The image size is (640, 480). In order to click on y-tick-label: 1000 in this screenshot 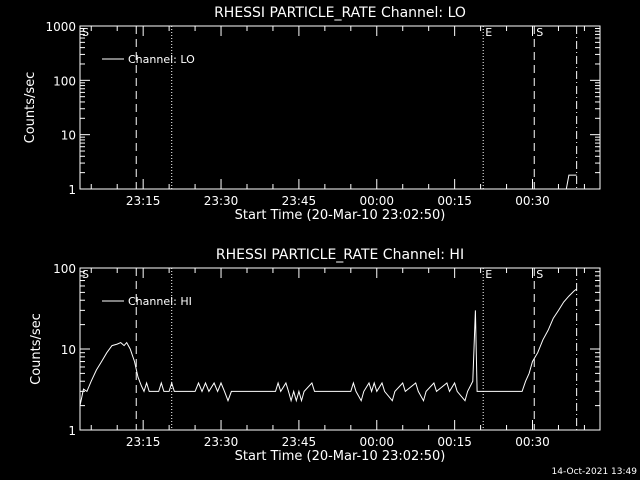, I will do `click(60, 27)`.